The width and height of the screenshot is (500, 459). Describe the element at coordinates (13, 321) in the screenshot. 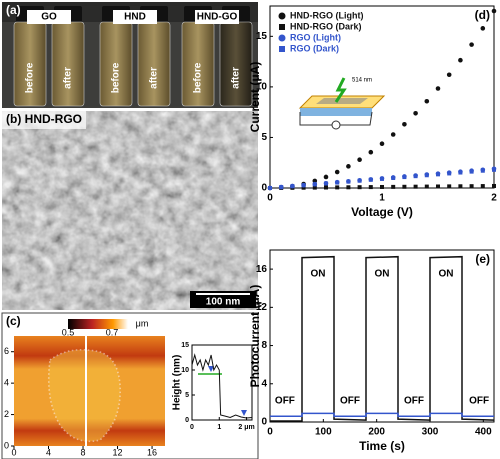

I see `panel-label: (c)` at that location.